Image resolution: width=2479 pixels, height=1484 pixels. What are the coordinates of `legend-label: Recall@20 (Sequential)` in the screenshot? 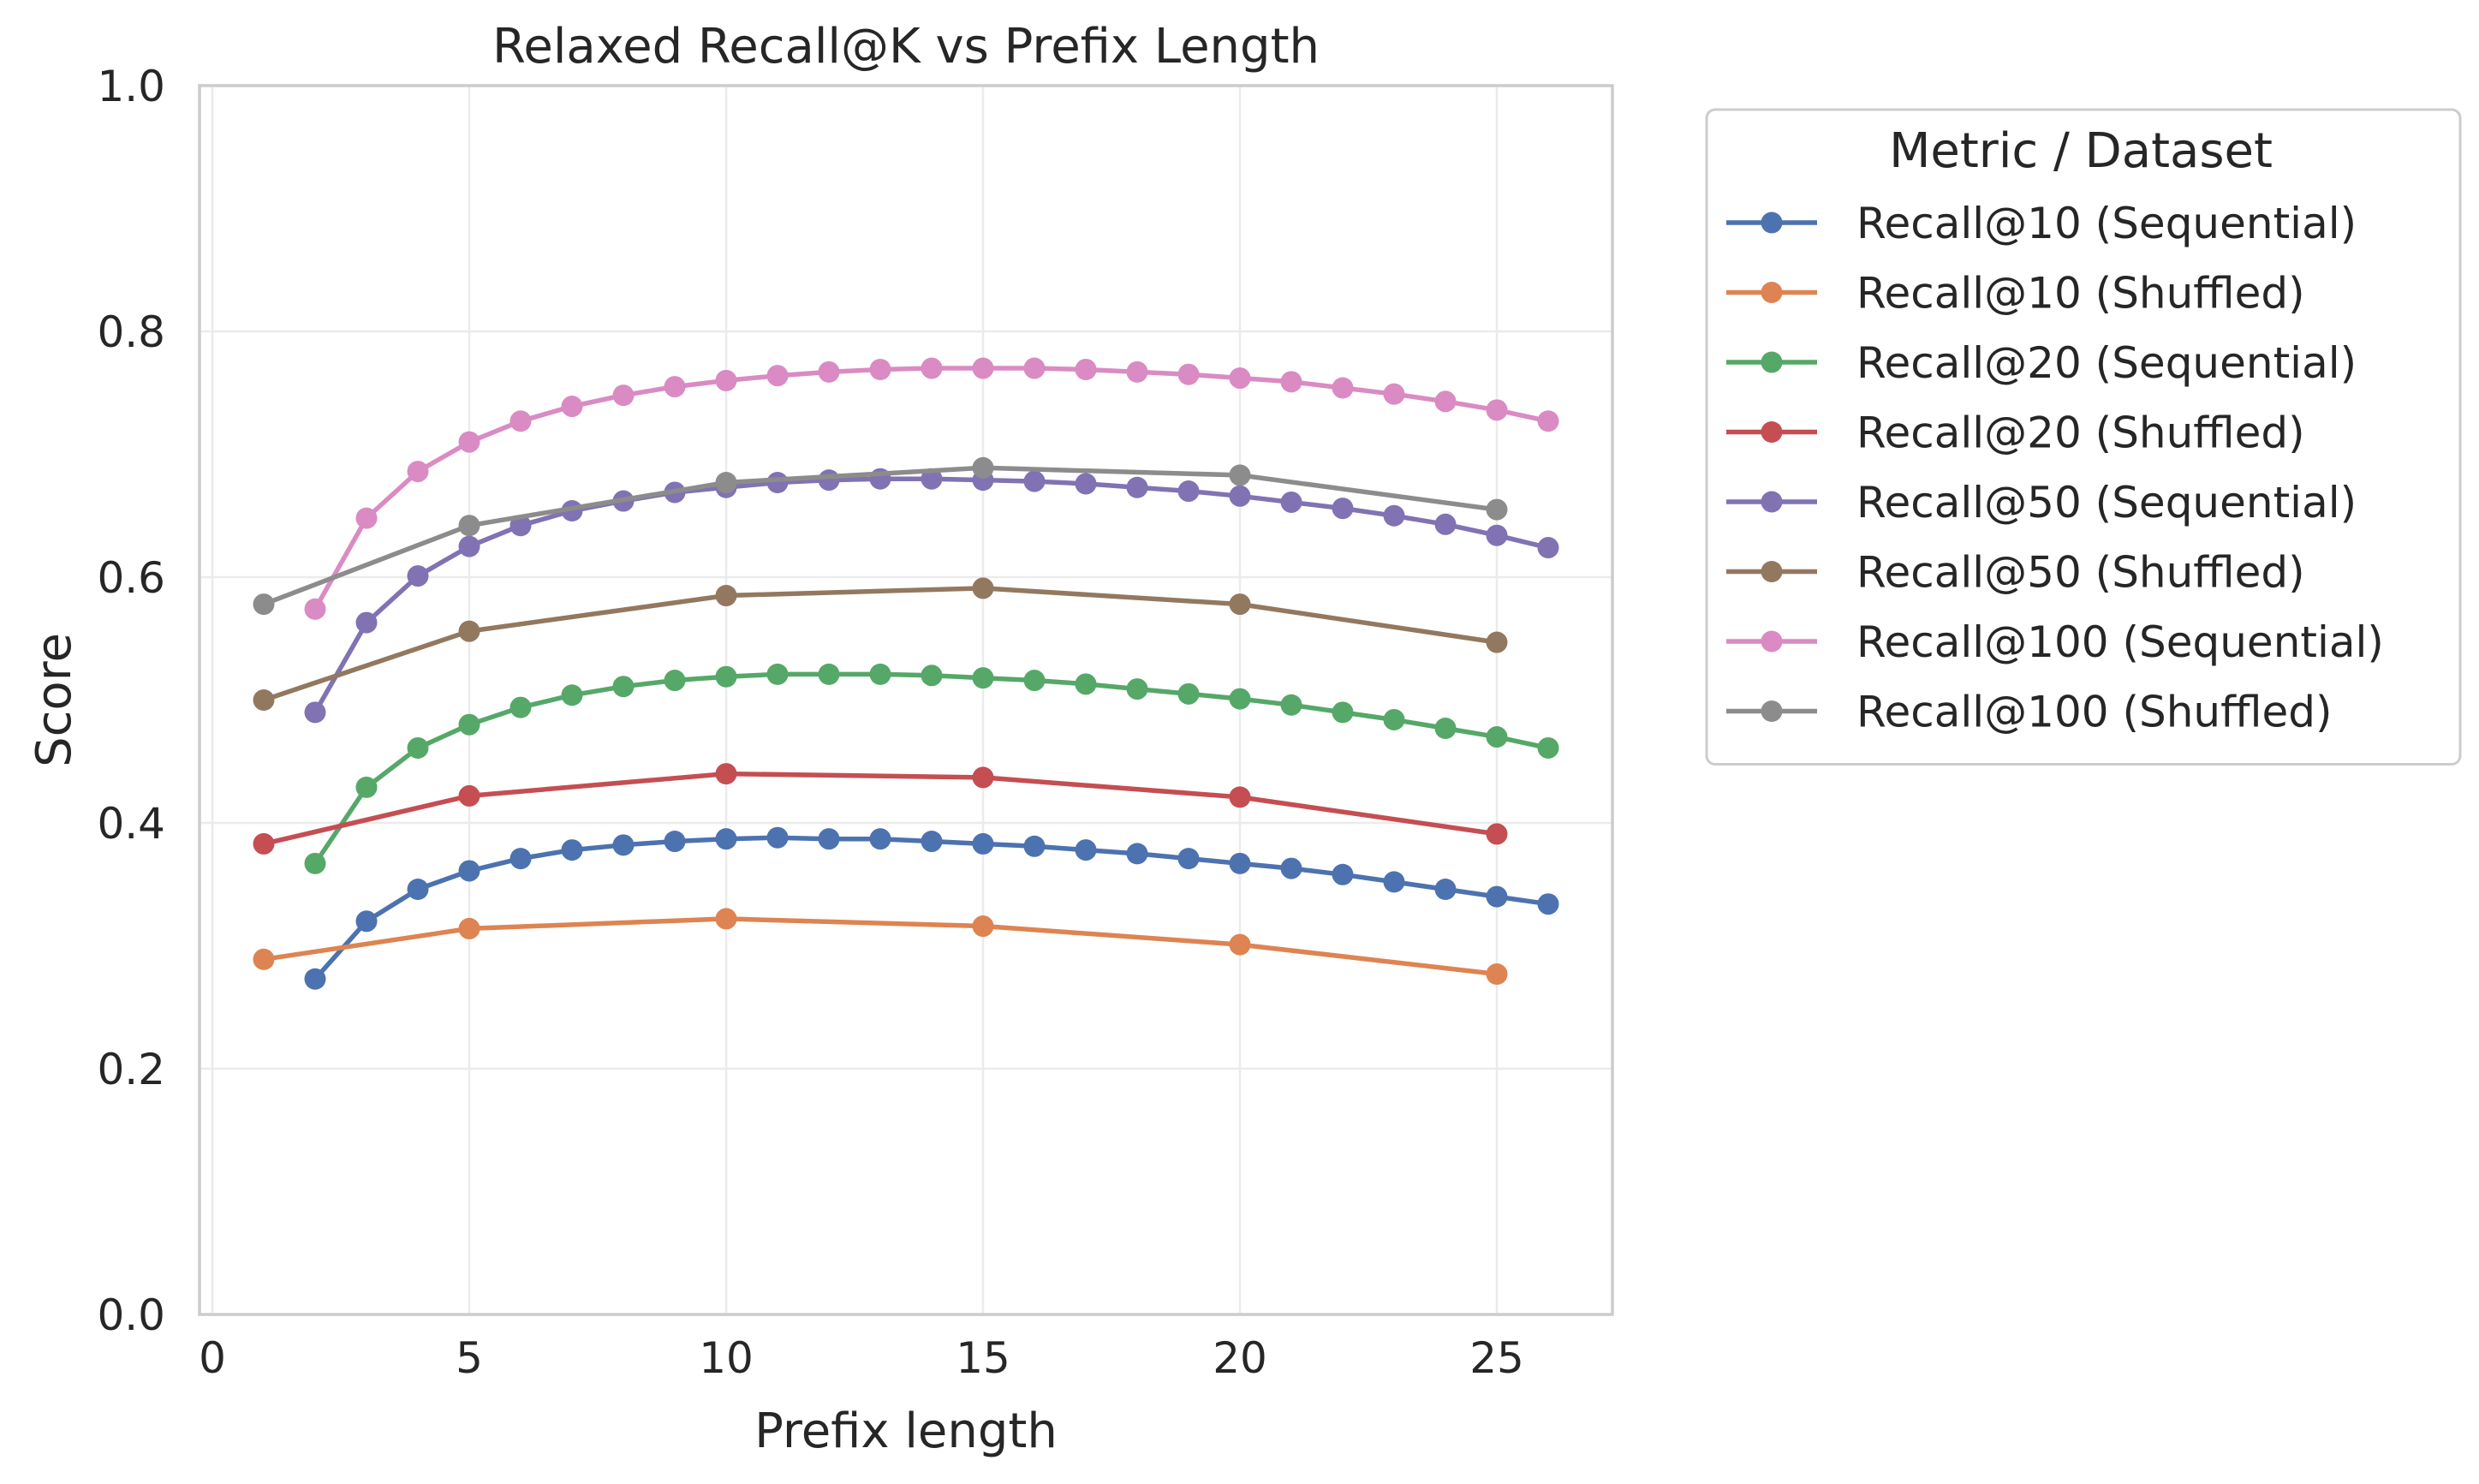 It's located at (2106, 363).